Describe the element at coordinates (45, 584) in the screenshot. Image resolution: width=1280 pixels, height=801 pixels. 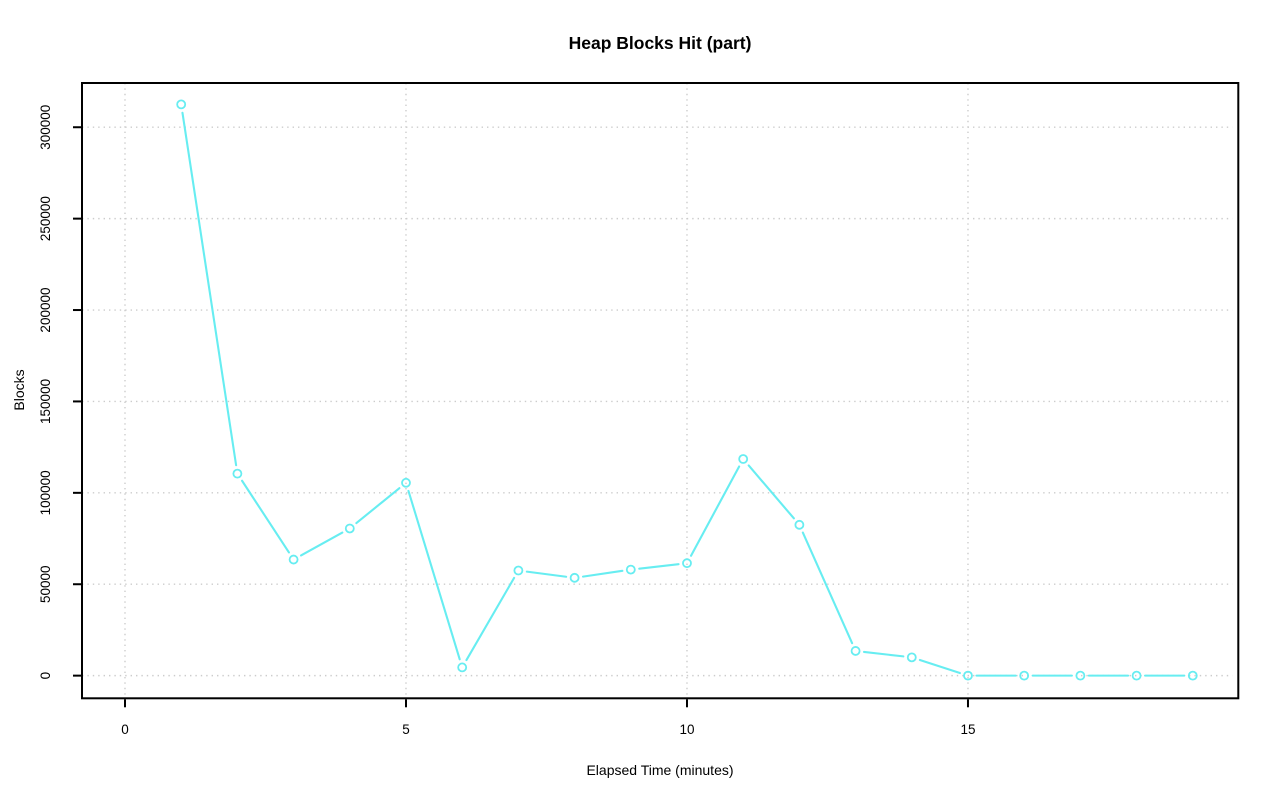
I see `y-tick-label: 50000` at that location.